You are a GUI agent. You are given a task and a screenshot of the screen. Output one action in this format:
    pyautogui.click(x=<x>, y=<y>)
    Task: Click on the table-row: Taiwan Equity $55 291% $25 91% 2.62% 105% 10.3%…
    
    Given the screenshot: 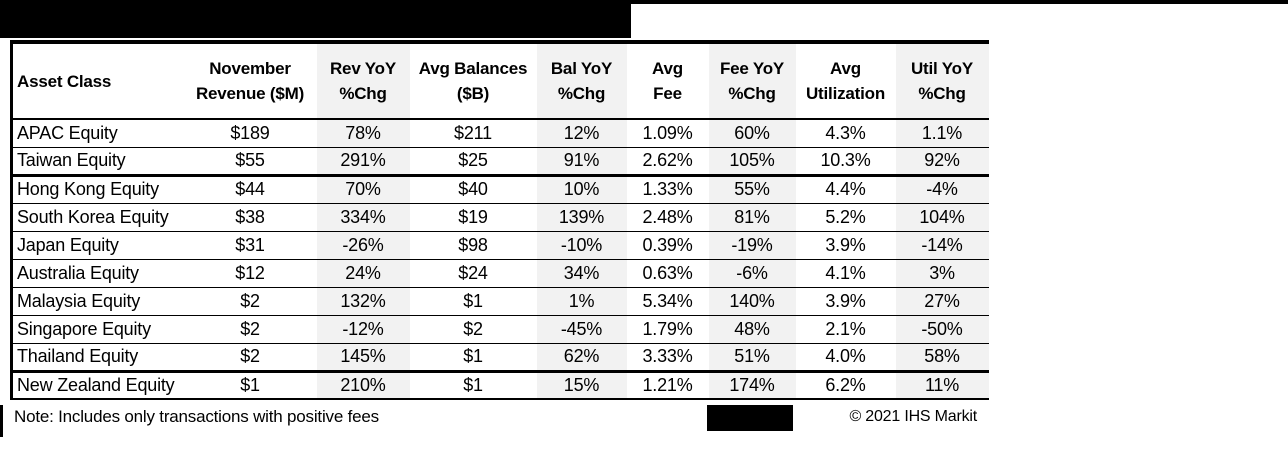 What is the action you would take?
    pyautogui.click(x=500, y=161)
    